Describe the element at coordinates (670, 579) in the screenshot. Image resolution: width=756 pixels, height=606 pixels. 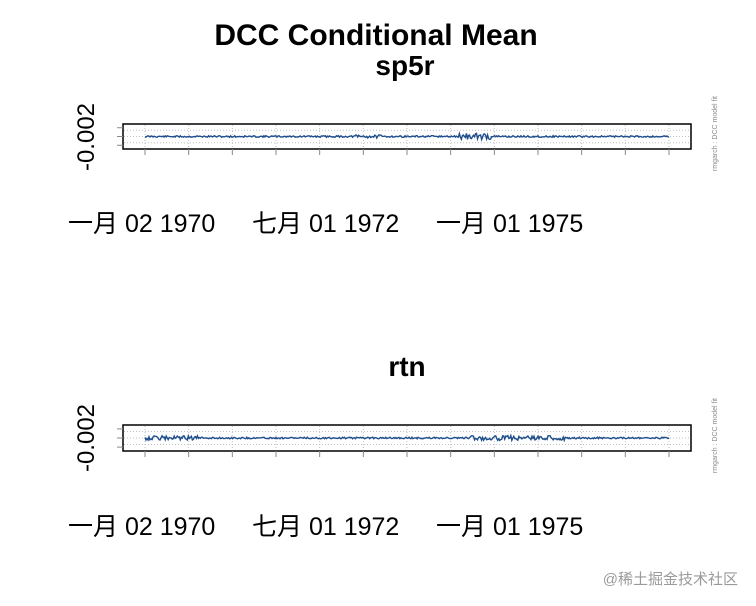
I see `watermark: @稀土掘金技术社区` at that location.